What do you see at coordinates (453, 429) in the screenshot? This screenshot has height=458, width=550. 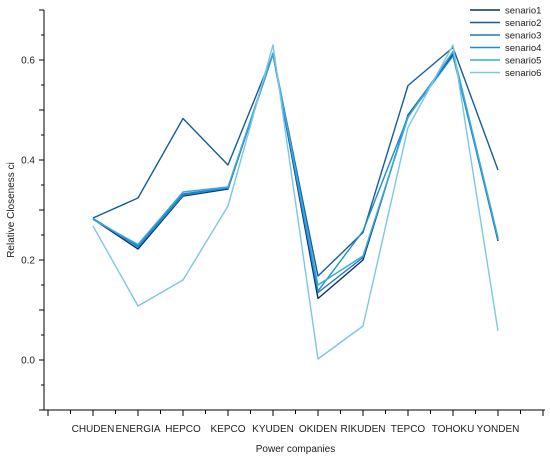 I see `x-tick-label: TOHOKU` at bounding box center [453, 429].